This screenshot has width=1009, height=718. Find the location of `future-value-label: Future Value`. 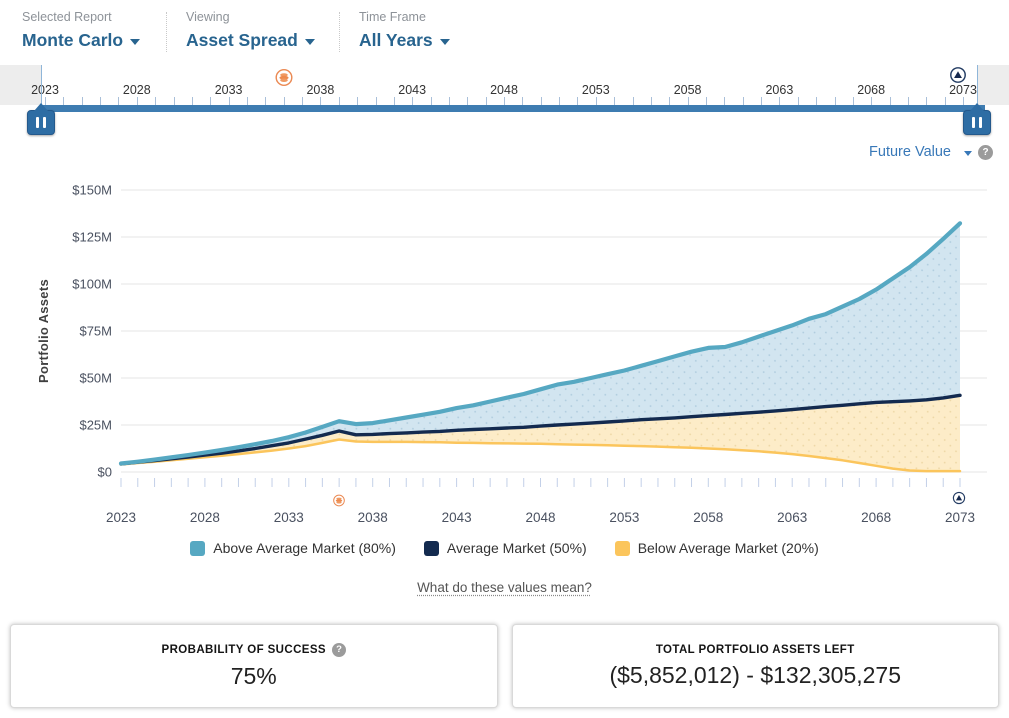

future-value-label: Future Value is located at coordinates (910, 152).